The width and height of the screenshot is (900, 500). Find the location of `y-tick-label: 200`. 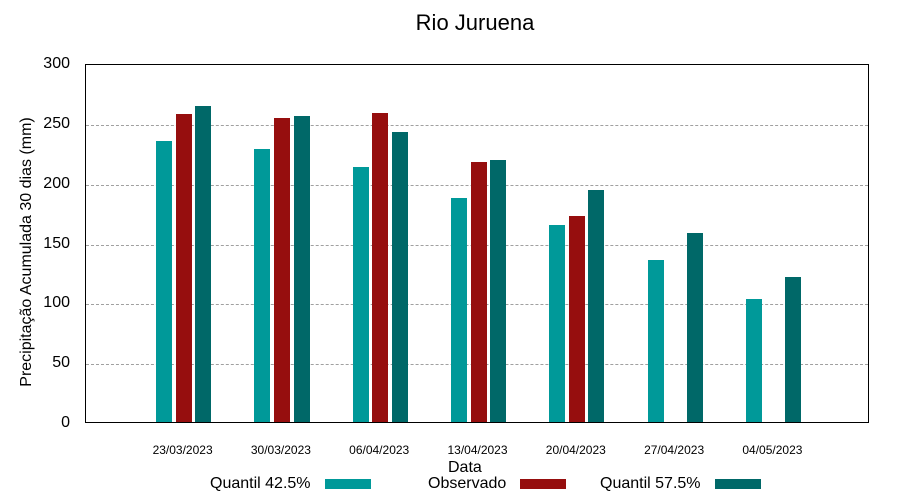

y-tick-label: 200 is located at coordinates (56, 183).